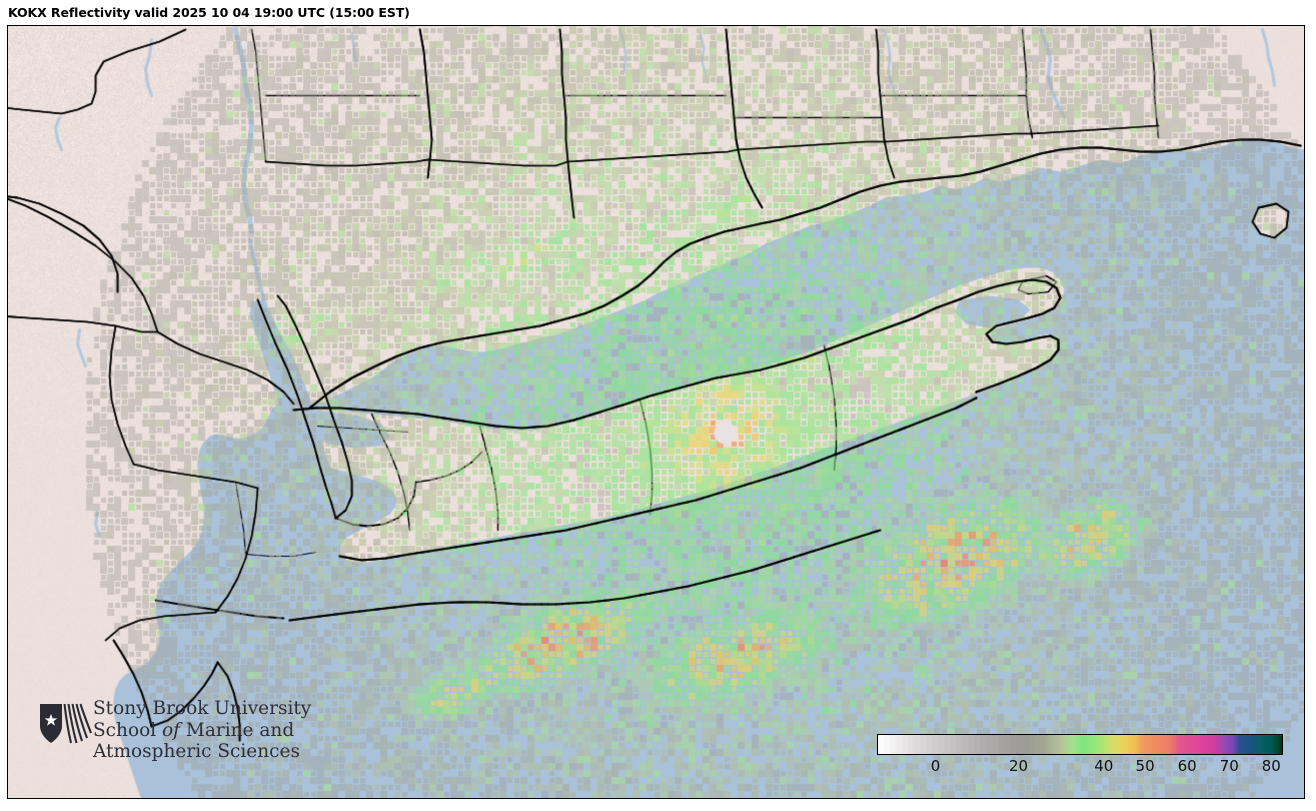  I want to click on colorbar-gradient, so click(1080, 744).